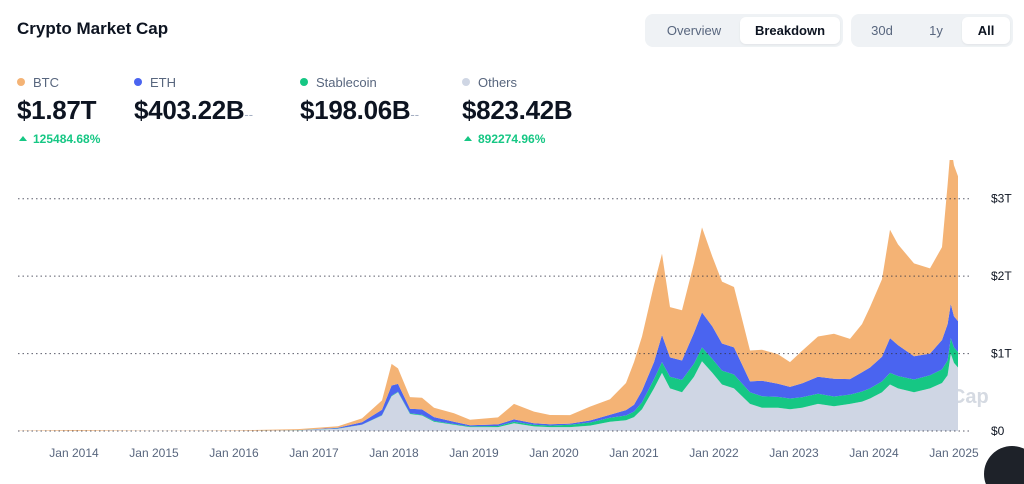  Describe the element at coordinates (314, 453) in the screenshot. I see `x-tick-label: Jan 2017` at that location.